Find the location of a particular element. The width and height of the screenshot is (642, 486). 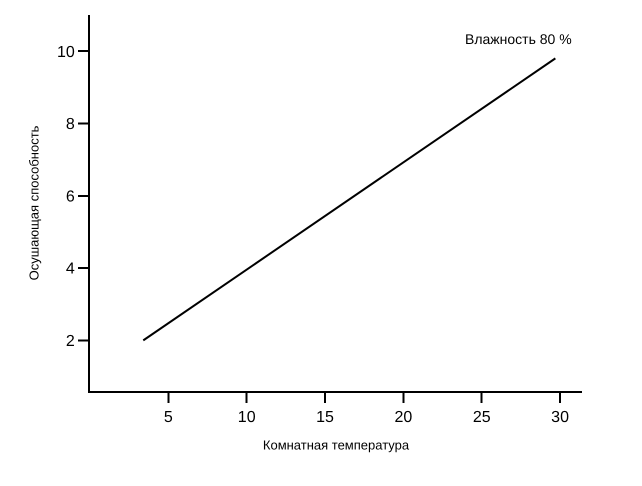

y-axis-title: Осушающая способность is located at coordinates (34, 202).